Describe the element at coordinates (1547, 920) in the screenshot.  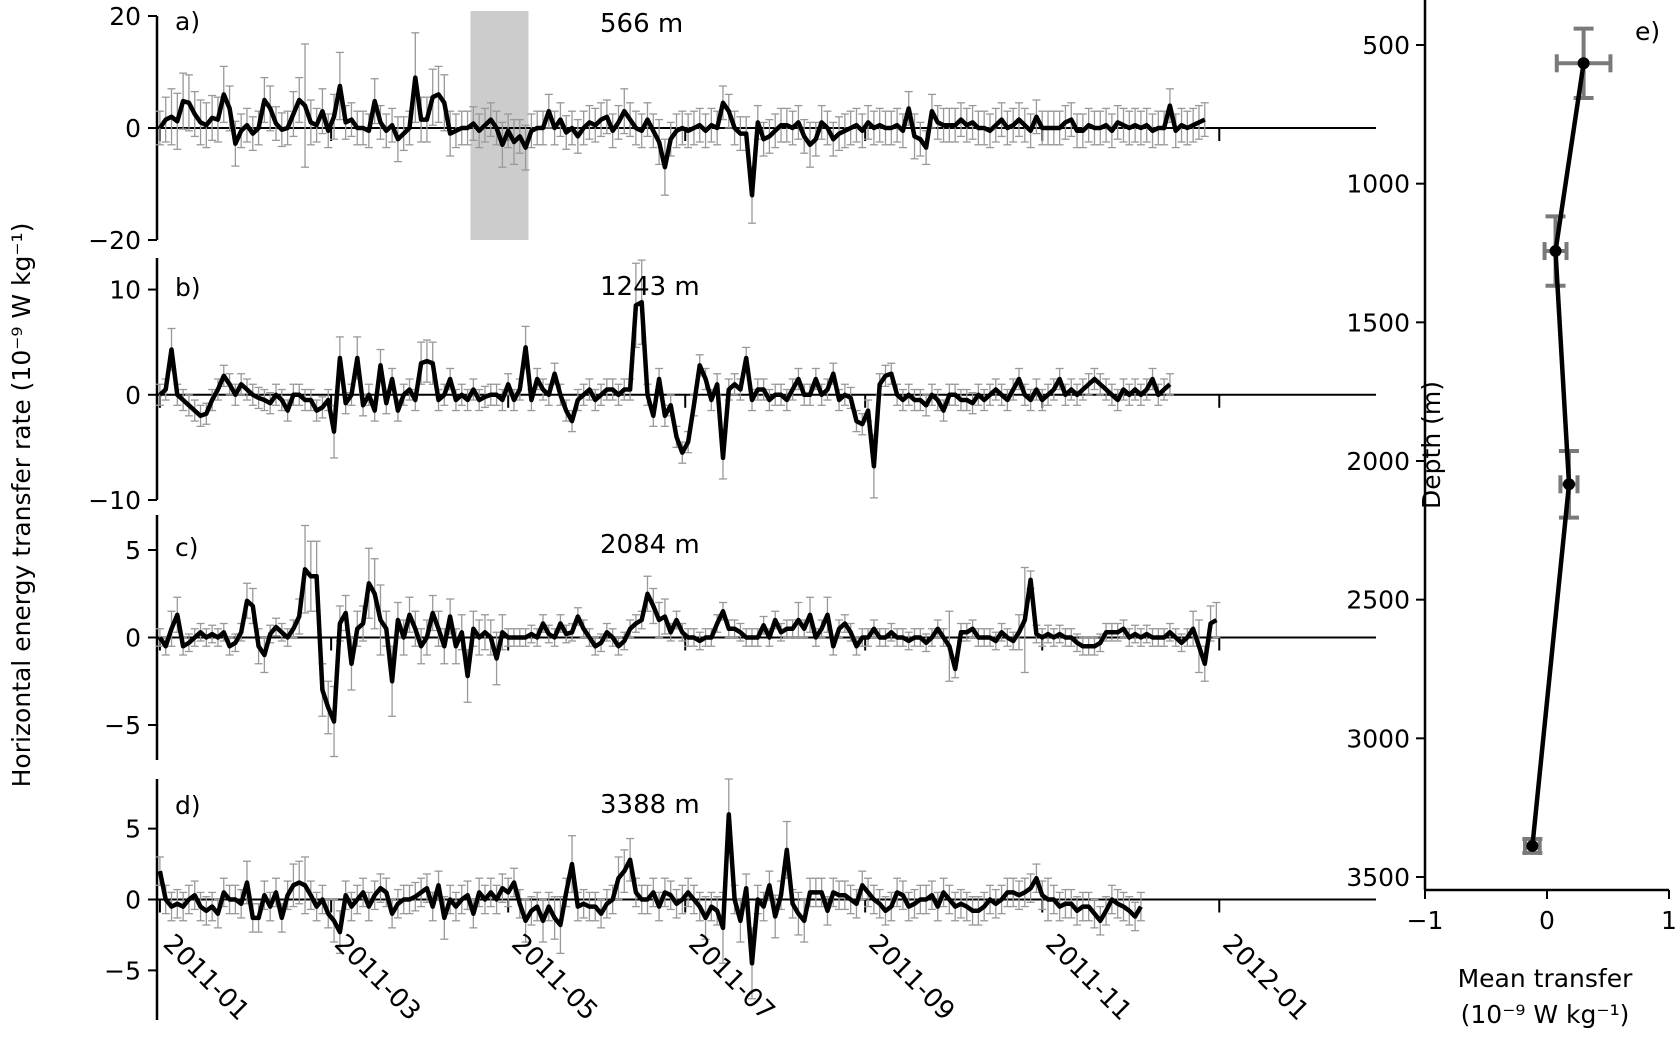
I see `e-x-tick-label: 0` at that location.